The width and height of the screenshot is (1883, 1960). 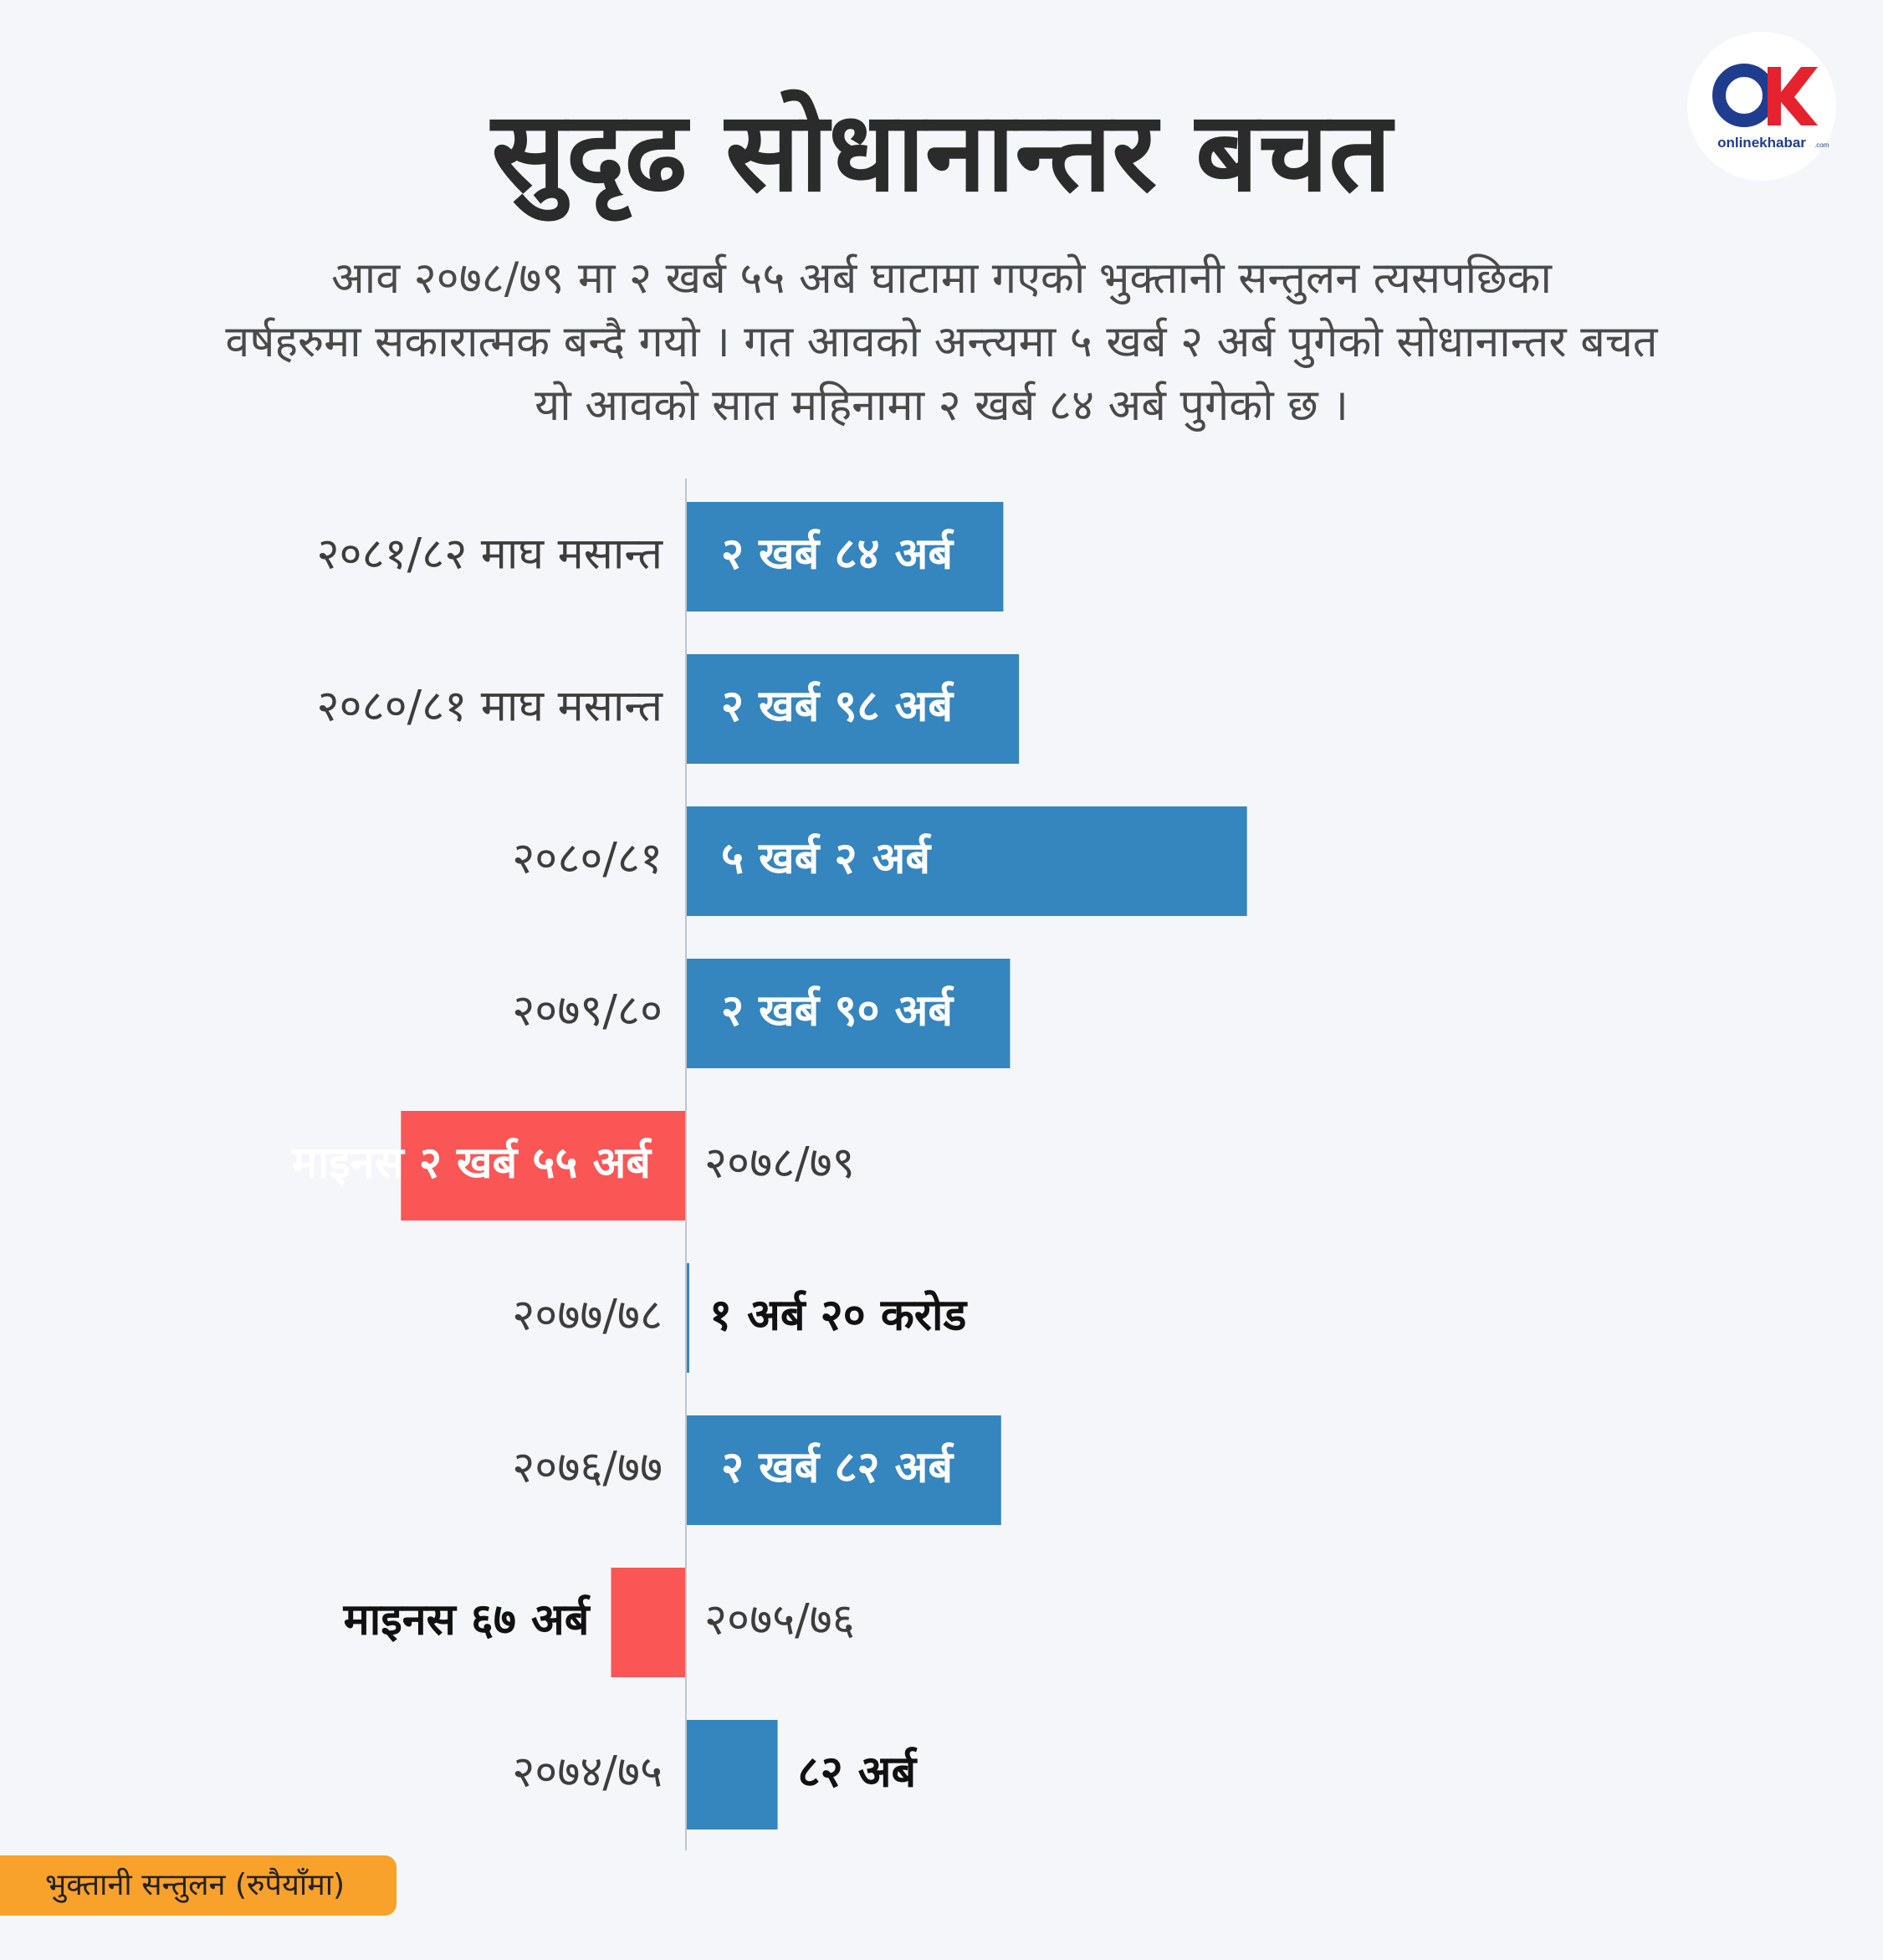 What do you see at coordinates (490, 555) in the screenshot?
I see `category-label: २०८१/८२ माघ मसान्त` at bounding box center [490, 555].